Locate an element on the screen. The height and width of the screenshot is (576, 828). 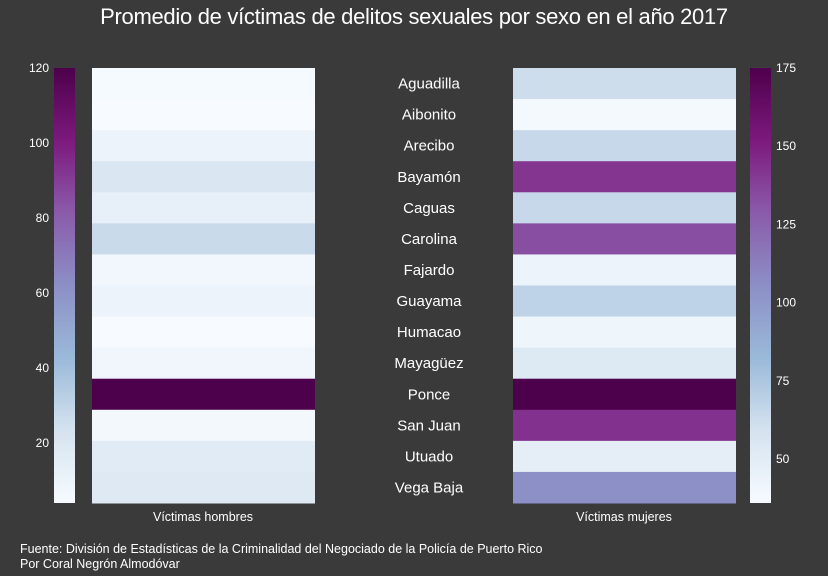
colorbar-tick-label: 120 is located at coordinates (39, 68).